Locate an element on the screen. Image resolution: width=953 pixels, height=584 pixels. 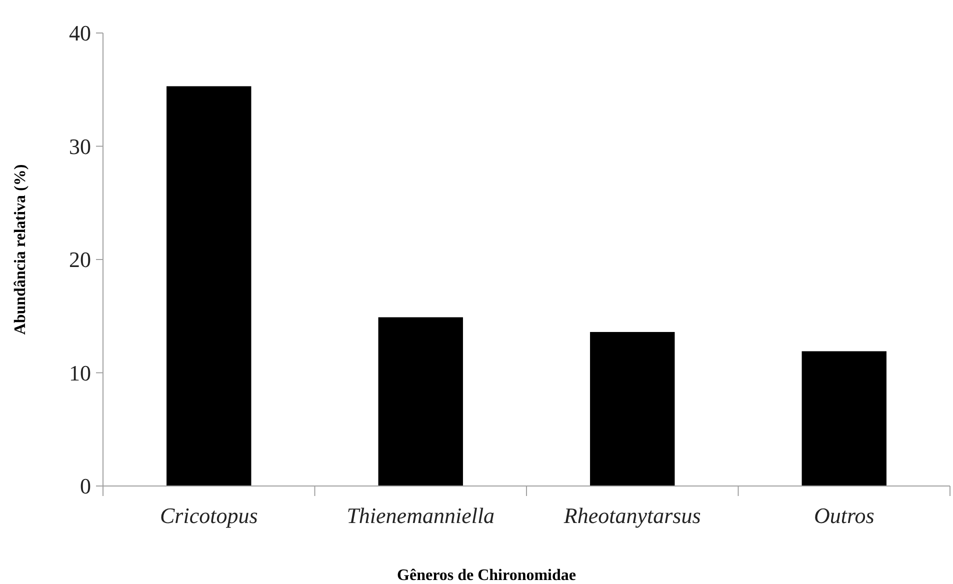
y-tick-label: 0 is located at coordinates (85, 486).